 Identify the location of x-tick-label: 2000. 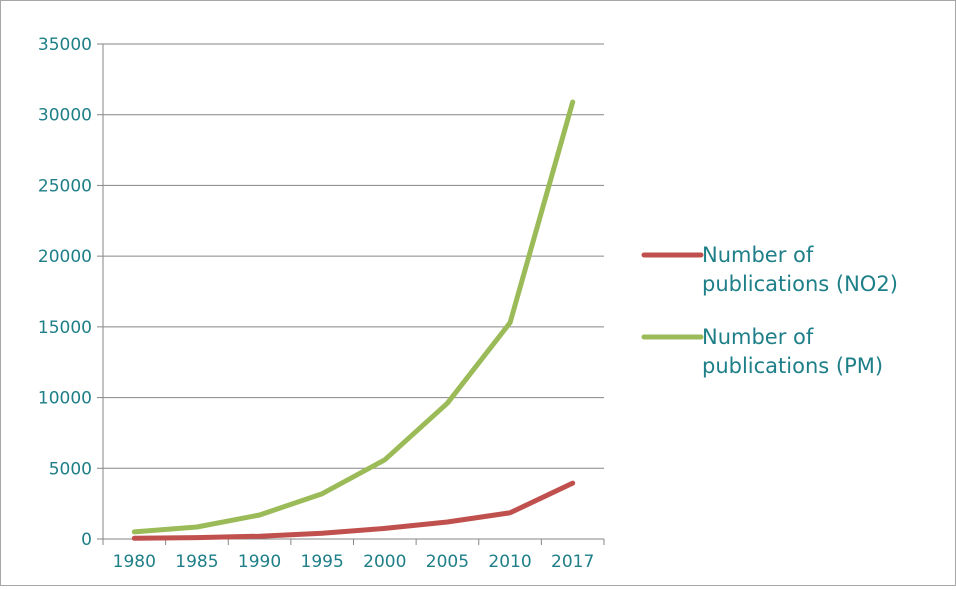
(384, 562).